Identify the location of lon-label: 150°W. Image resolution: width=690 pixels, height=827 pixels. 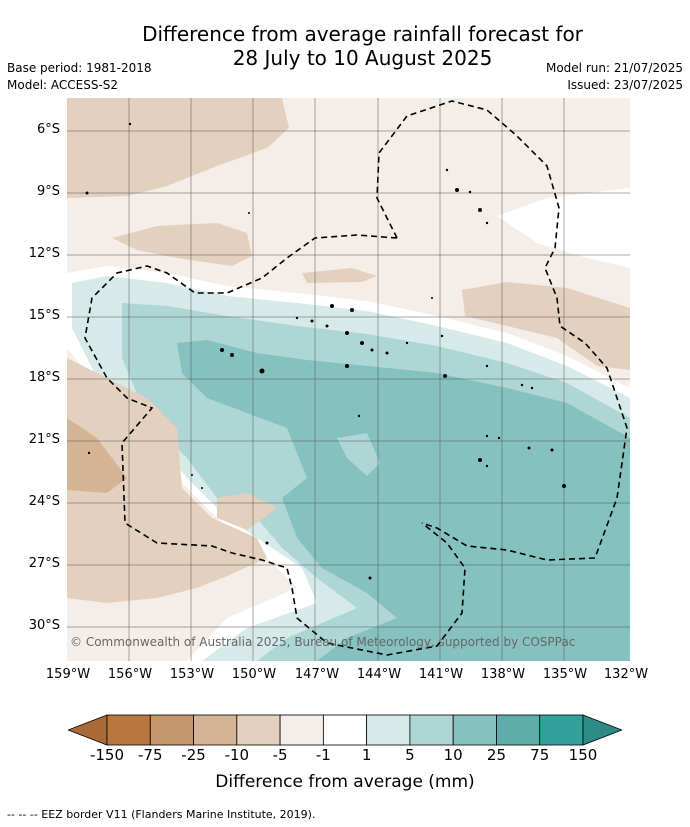
(254, 674).